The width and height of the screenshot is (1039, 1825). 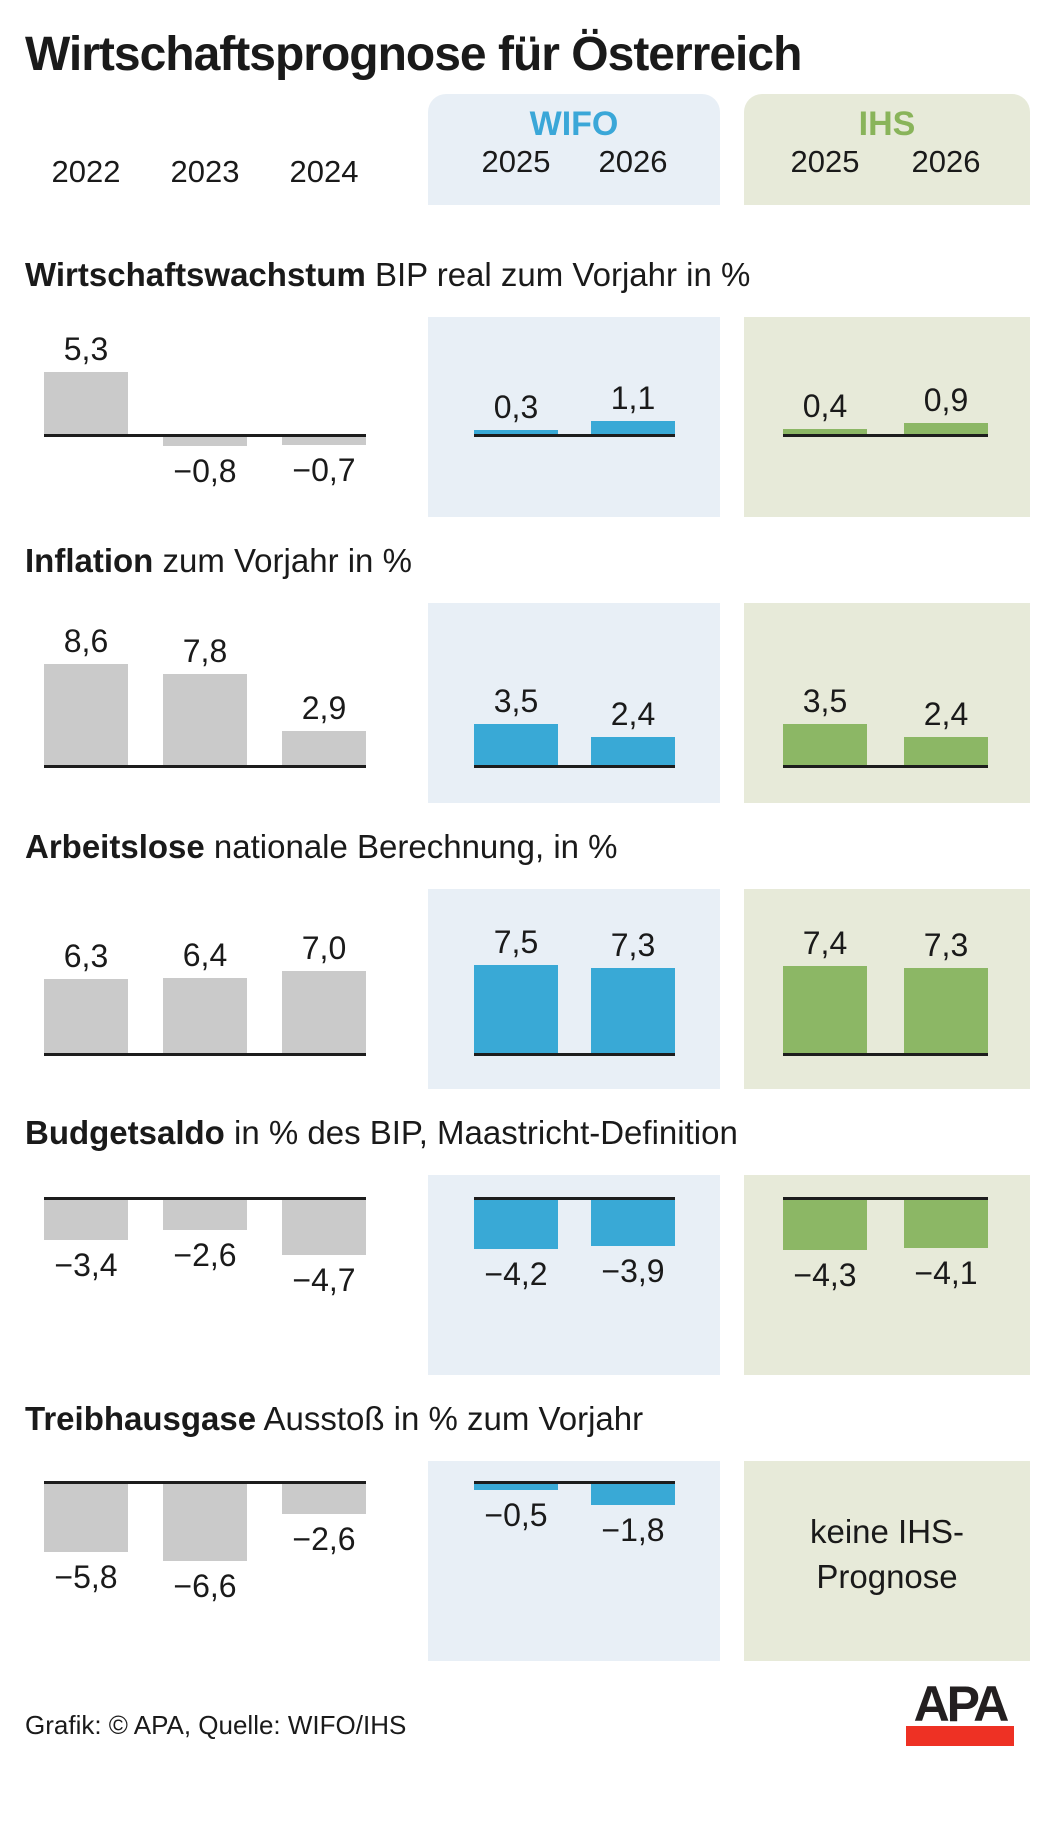 What do you see at coordinates (574, 417) in the screenshot?
I see `wifo-chart-cell: 0,3 1,1` at bounding box center [574, 417].